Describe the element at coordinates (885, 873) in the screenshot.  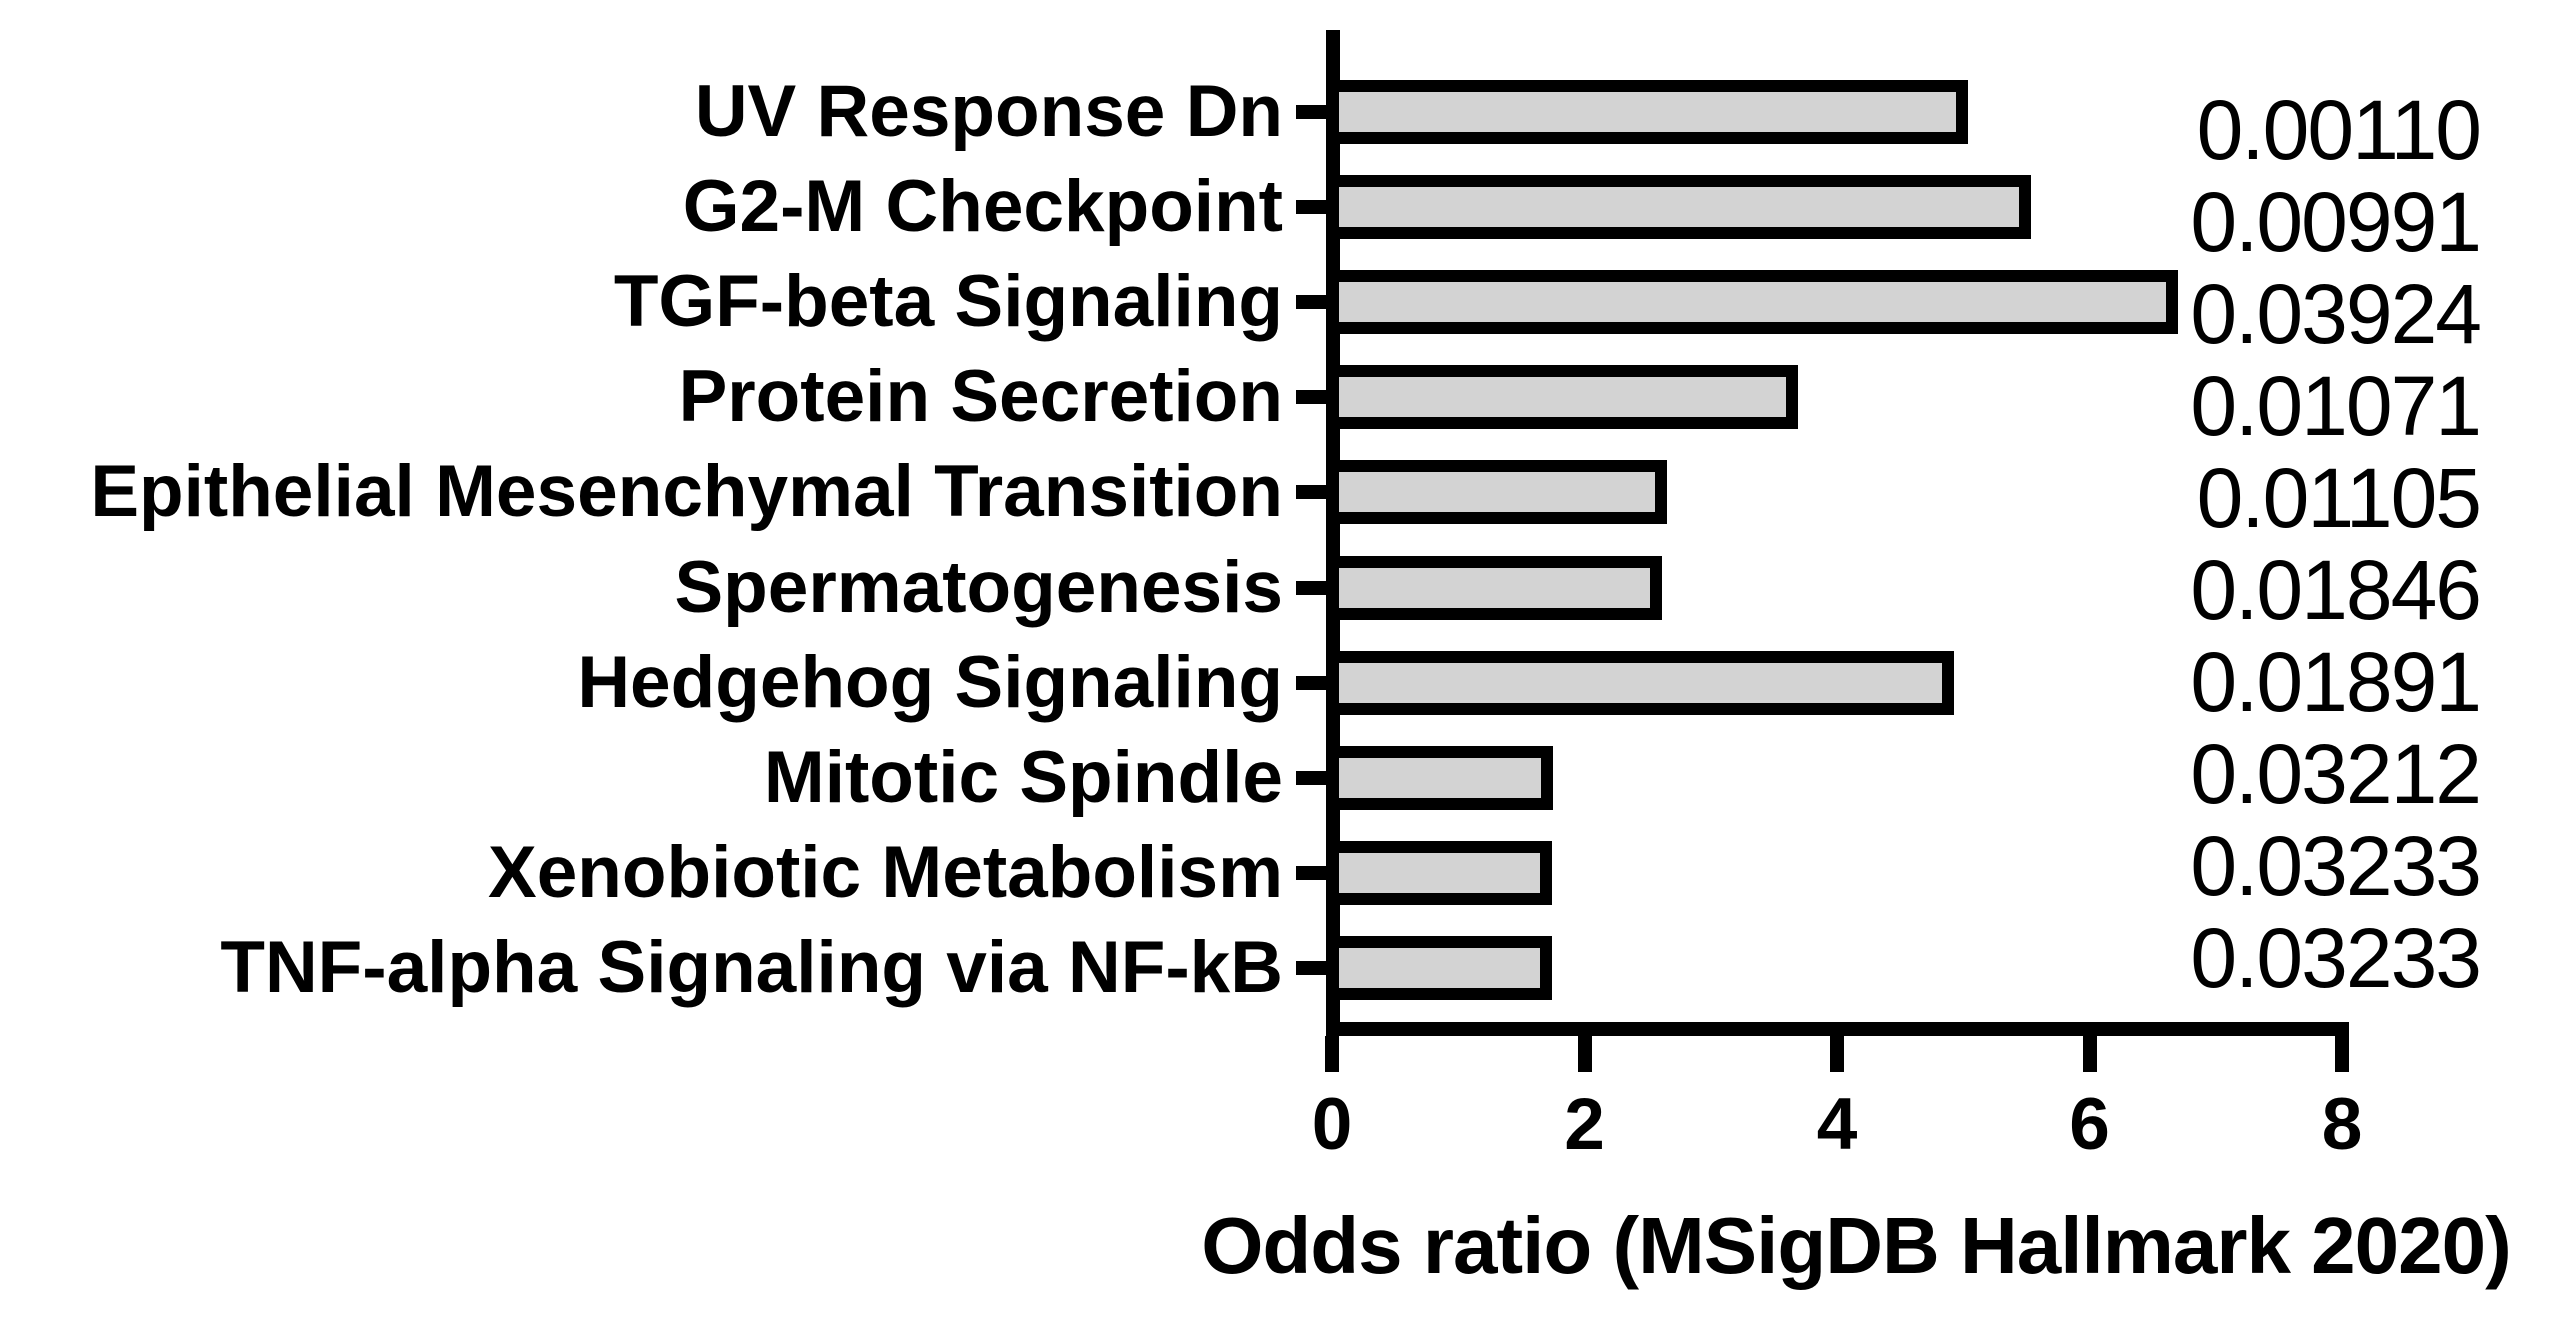
I see `category-label: Xenobiotic Metabolism` at that location.